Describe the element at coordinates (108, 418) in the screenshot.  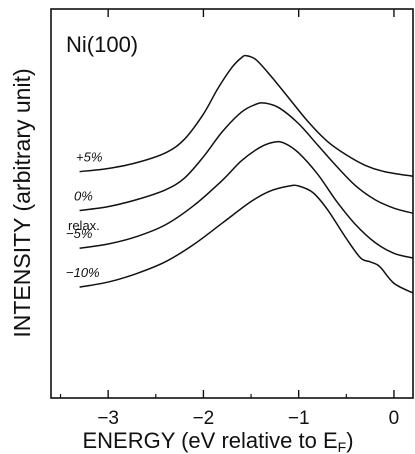
I see `x-tick-label: −3` at that location.